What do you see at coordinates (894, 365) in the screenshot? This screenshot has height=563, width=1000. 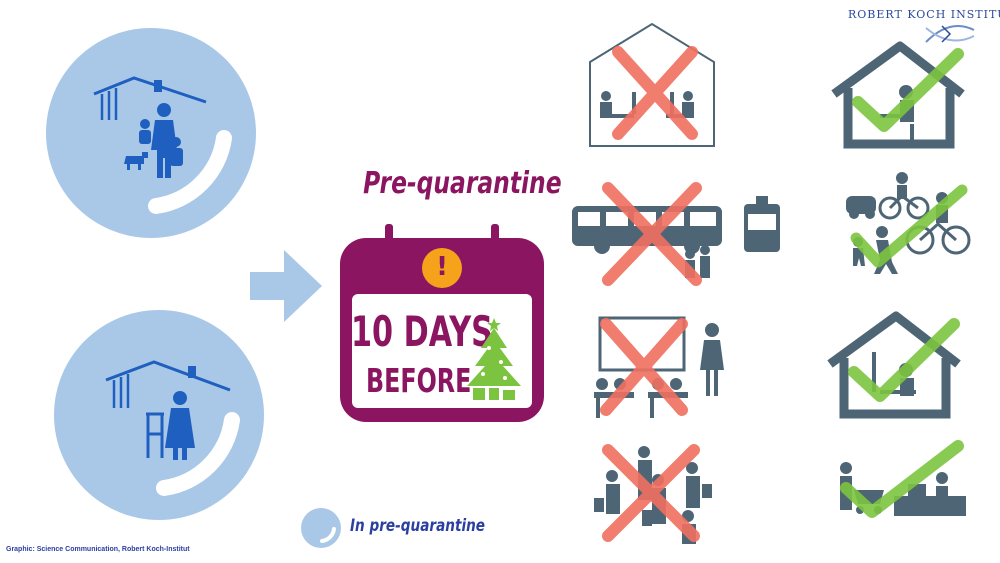 I see `home-schooling-icon` at bounding box center [894, 365].